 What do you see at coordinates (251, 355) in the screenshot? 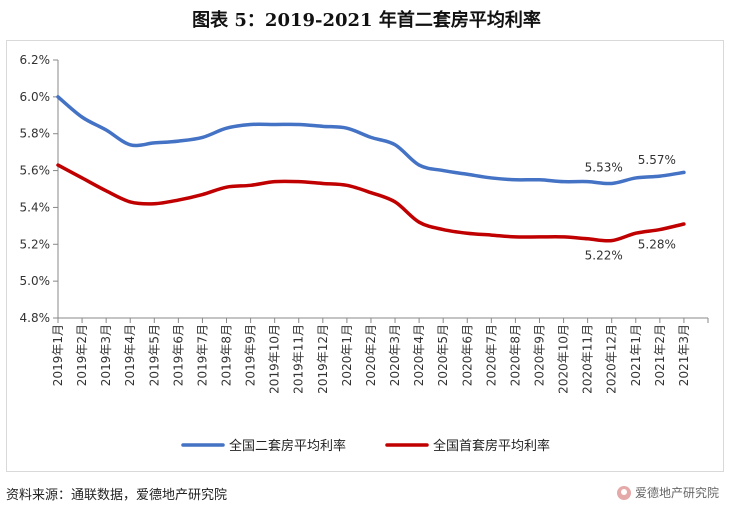
I see `x-tick-label: 2019年9月` at bounding box center [251, 355].